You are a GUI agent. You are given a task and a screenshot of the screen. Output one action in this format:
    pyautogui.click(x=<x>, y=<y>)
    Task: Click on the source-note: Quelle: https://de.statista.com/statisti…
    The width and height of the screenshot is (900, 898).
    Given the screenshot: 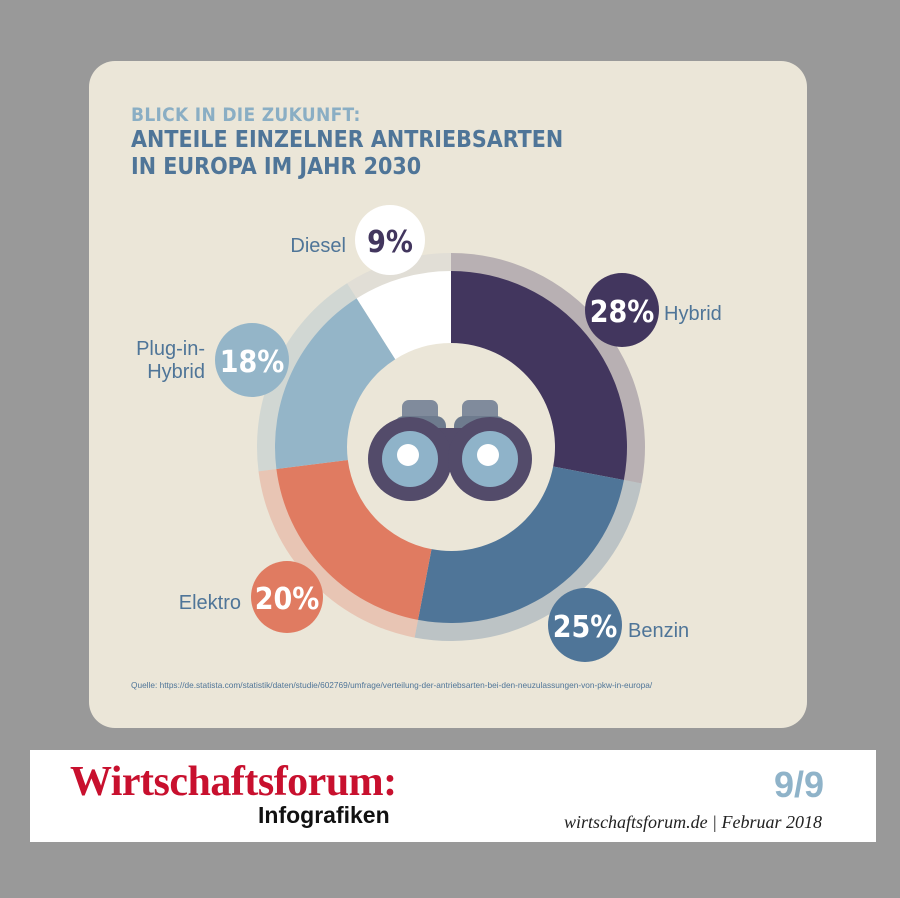 What is the action you would take?
    pyautogui.click(x=392, y=685)
    